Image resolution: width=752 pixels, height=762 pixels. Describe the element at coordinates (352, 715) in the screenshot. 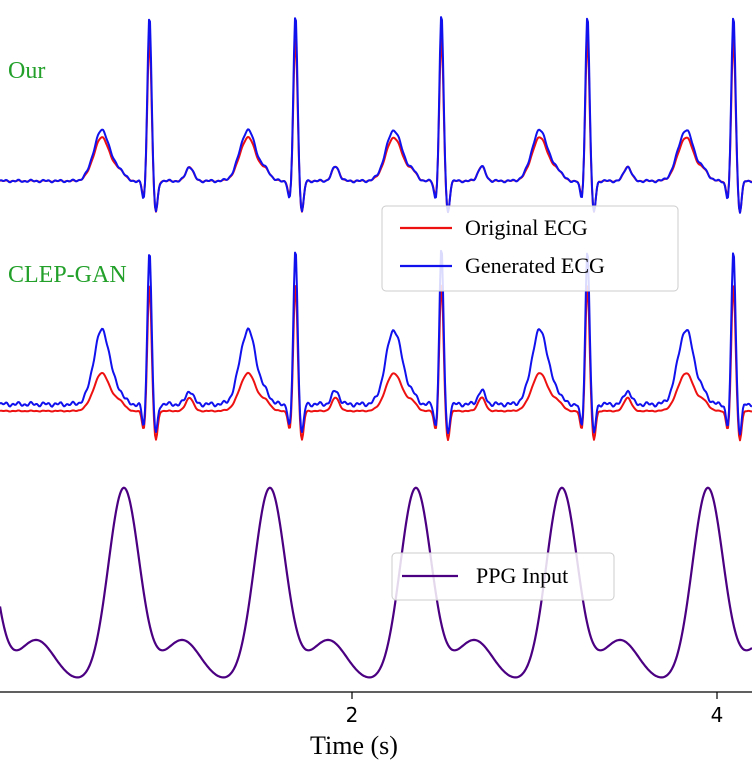

I see `x-tick-label-2: 2` at that location.